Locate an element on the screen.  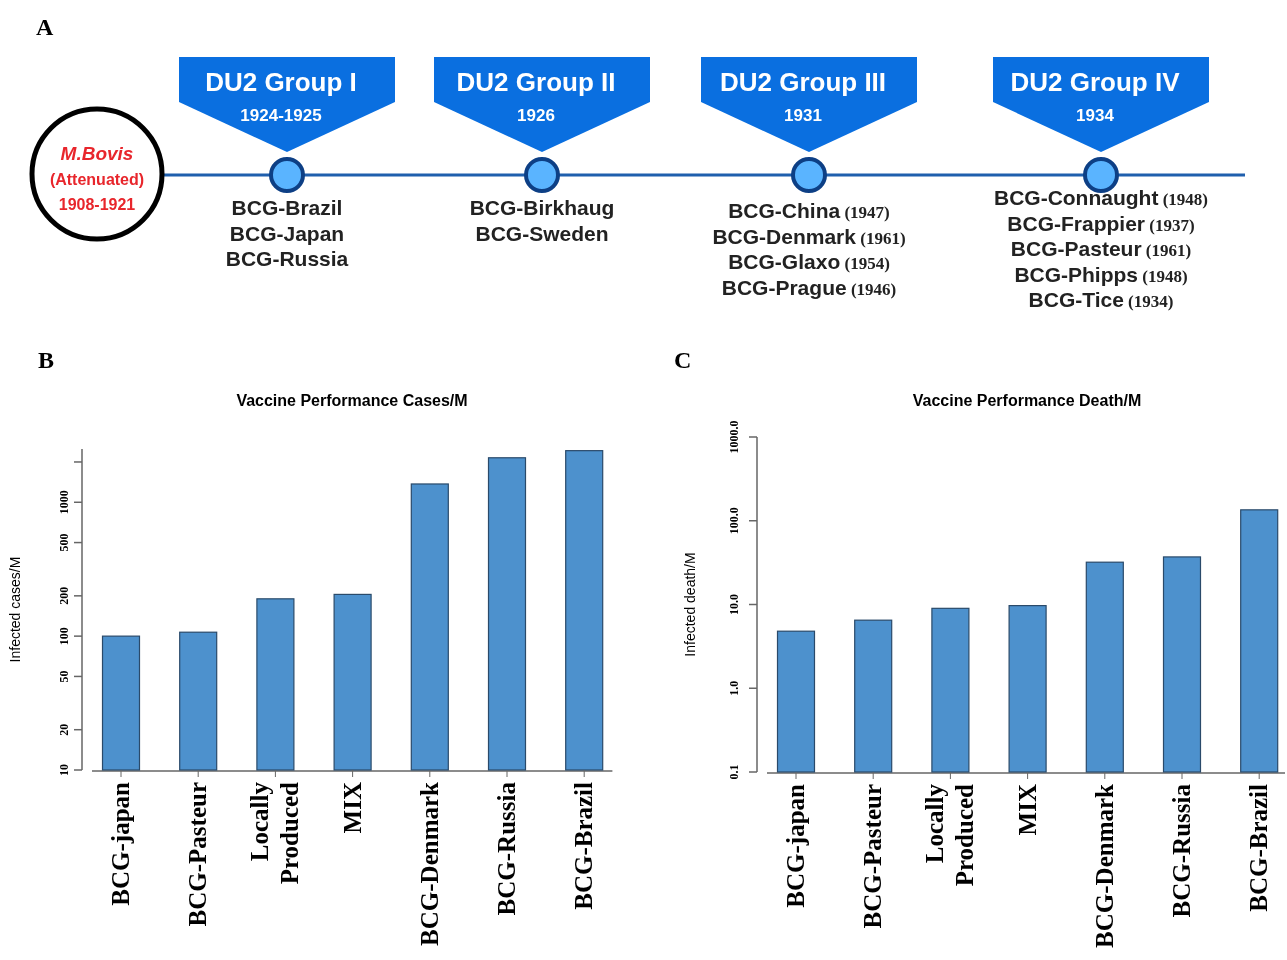
y-tick-label: 20 is located at coordinates (64, 729).